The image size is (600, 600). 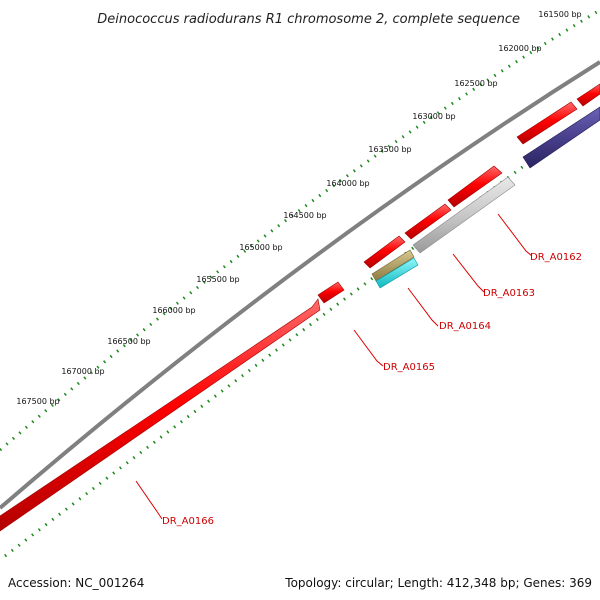 What do you see at coordinates (347, 183) in the screenshot?
I see `ruler-label: 164000 bp` at bounding box center [347, 183].